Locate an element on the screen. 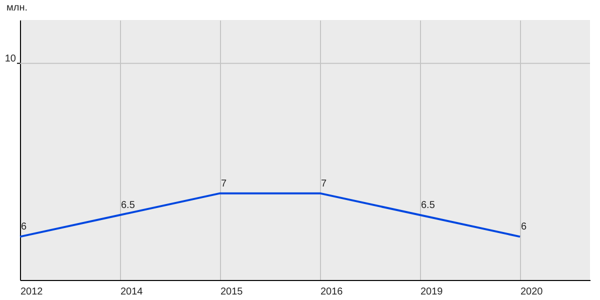 The height and width of the screenshot is (300, 600). x-tick-label: 2012 is located at coordinates (32, 292).